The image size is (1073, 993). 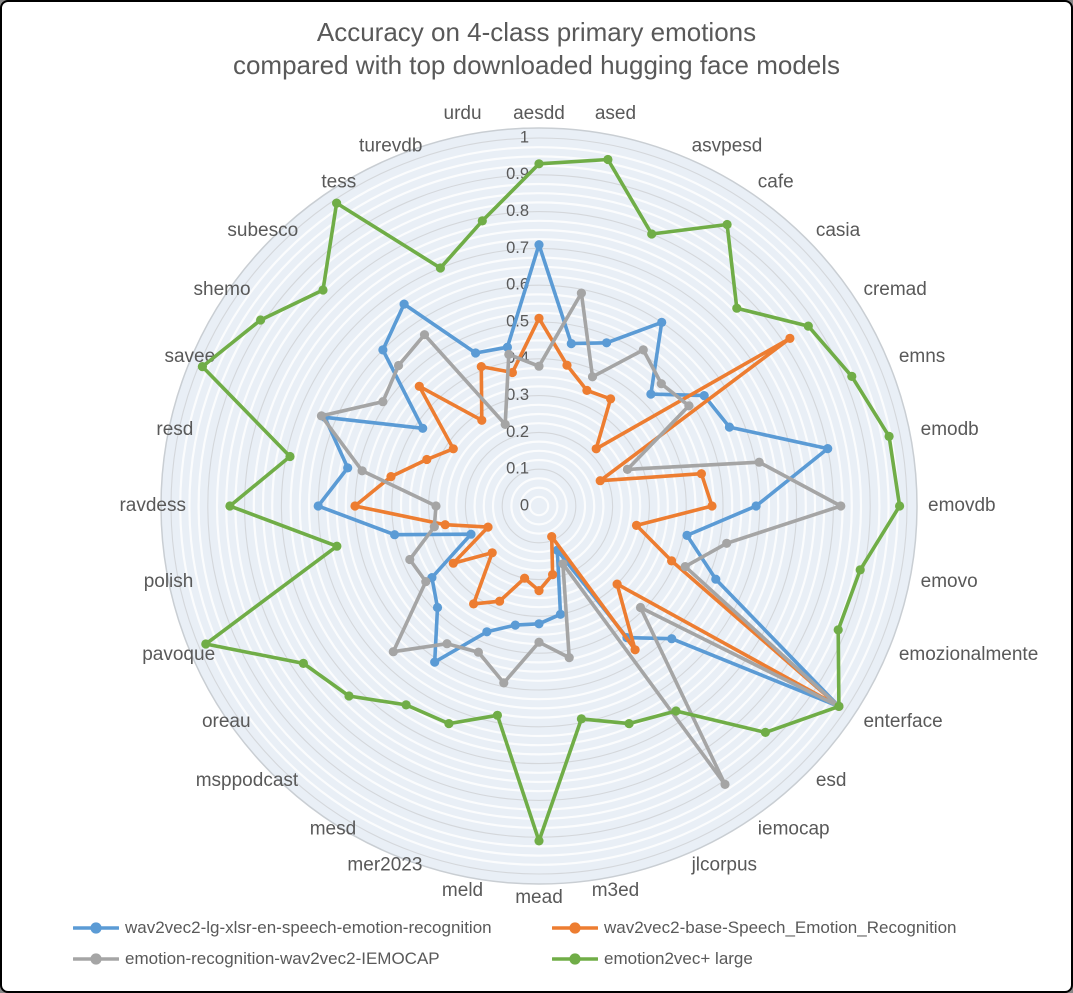 I want to click on radial-tick-label-0.2: 0.2, so click(x=517, y=432).